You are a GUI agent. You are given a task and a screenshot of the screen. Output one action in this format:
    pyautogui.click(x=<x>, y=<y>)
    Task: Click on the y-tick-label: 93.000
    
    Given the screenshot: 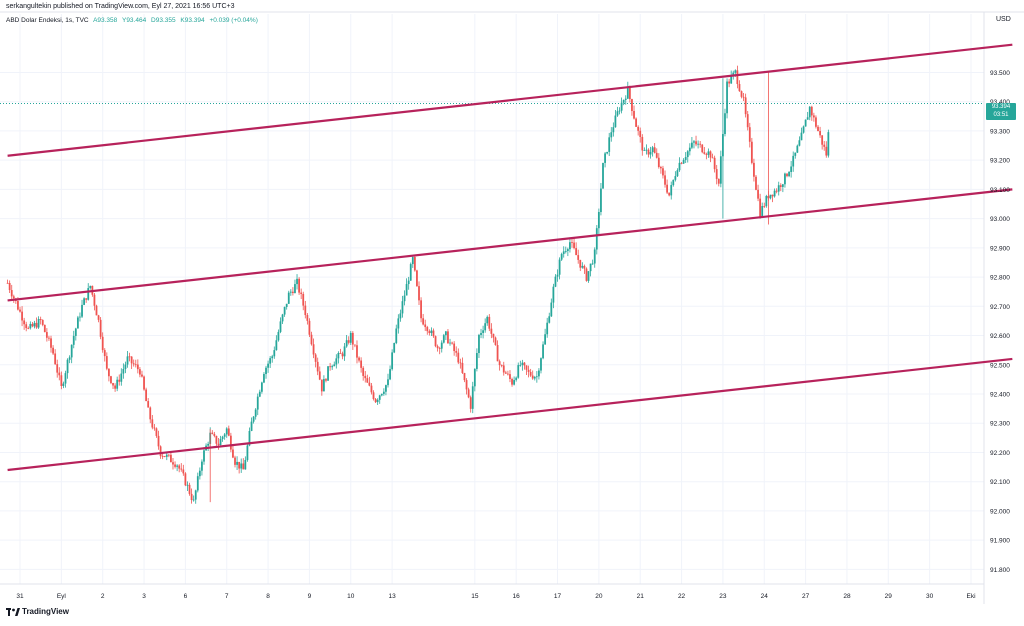 What is the action you would take?
    pyautogui.click(x=1000, y=219)
    